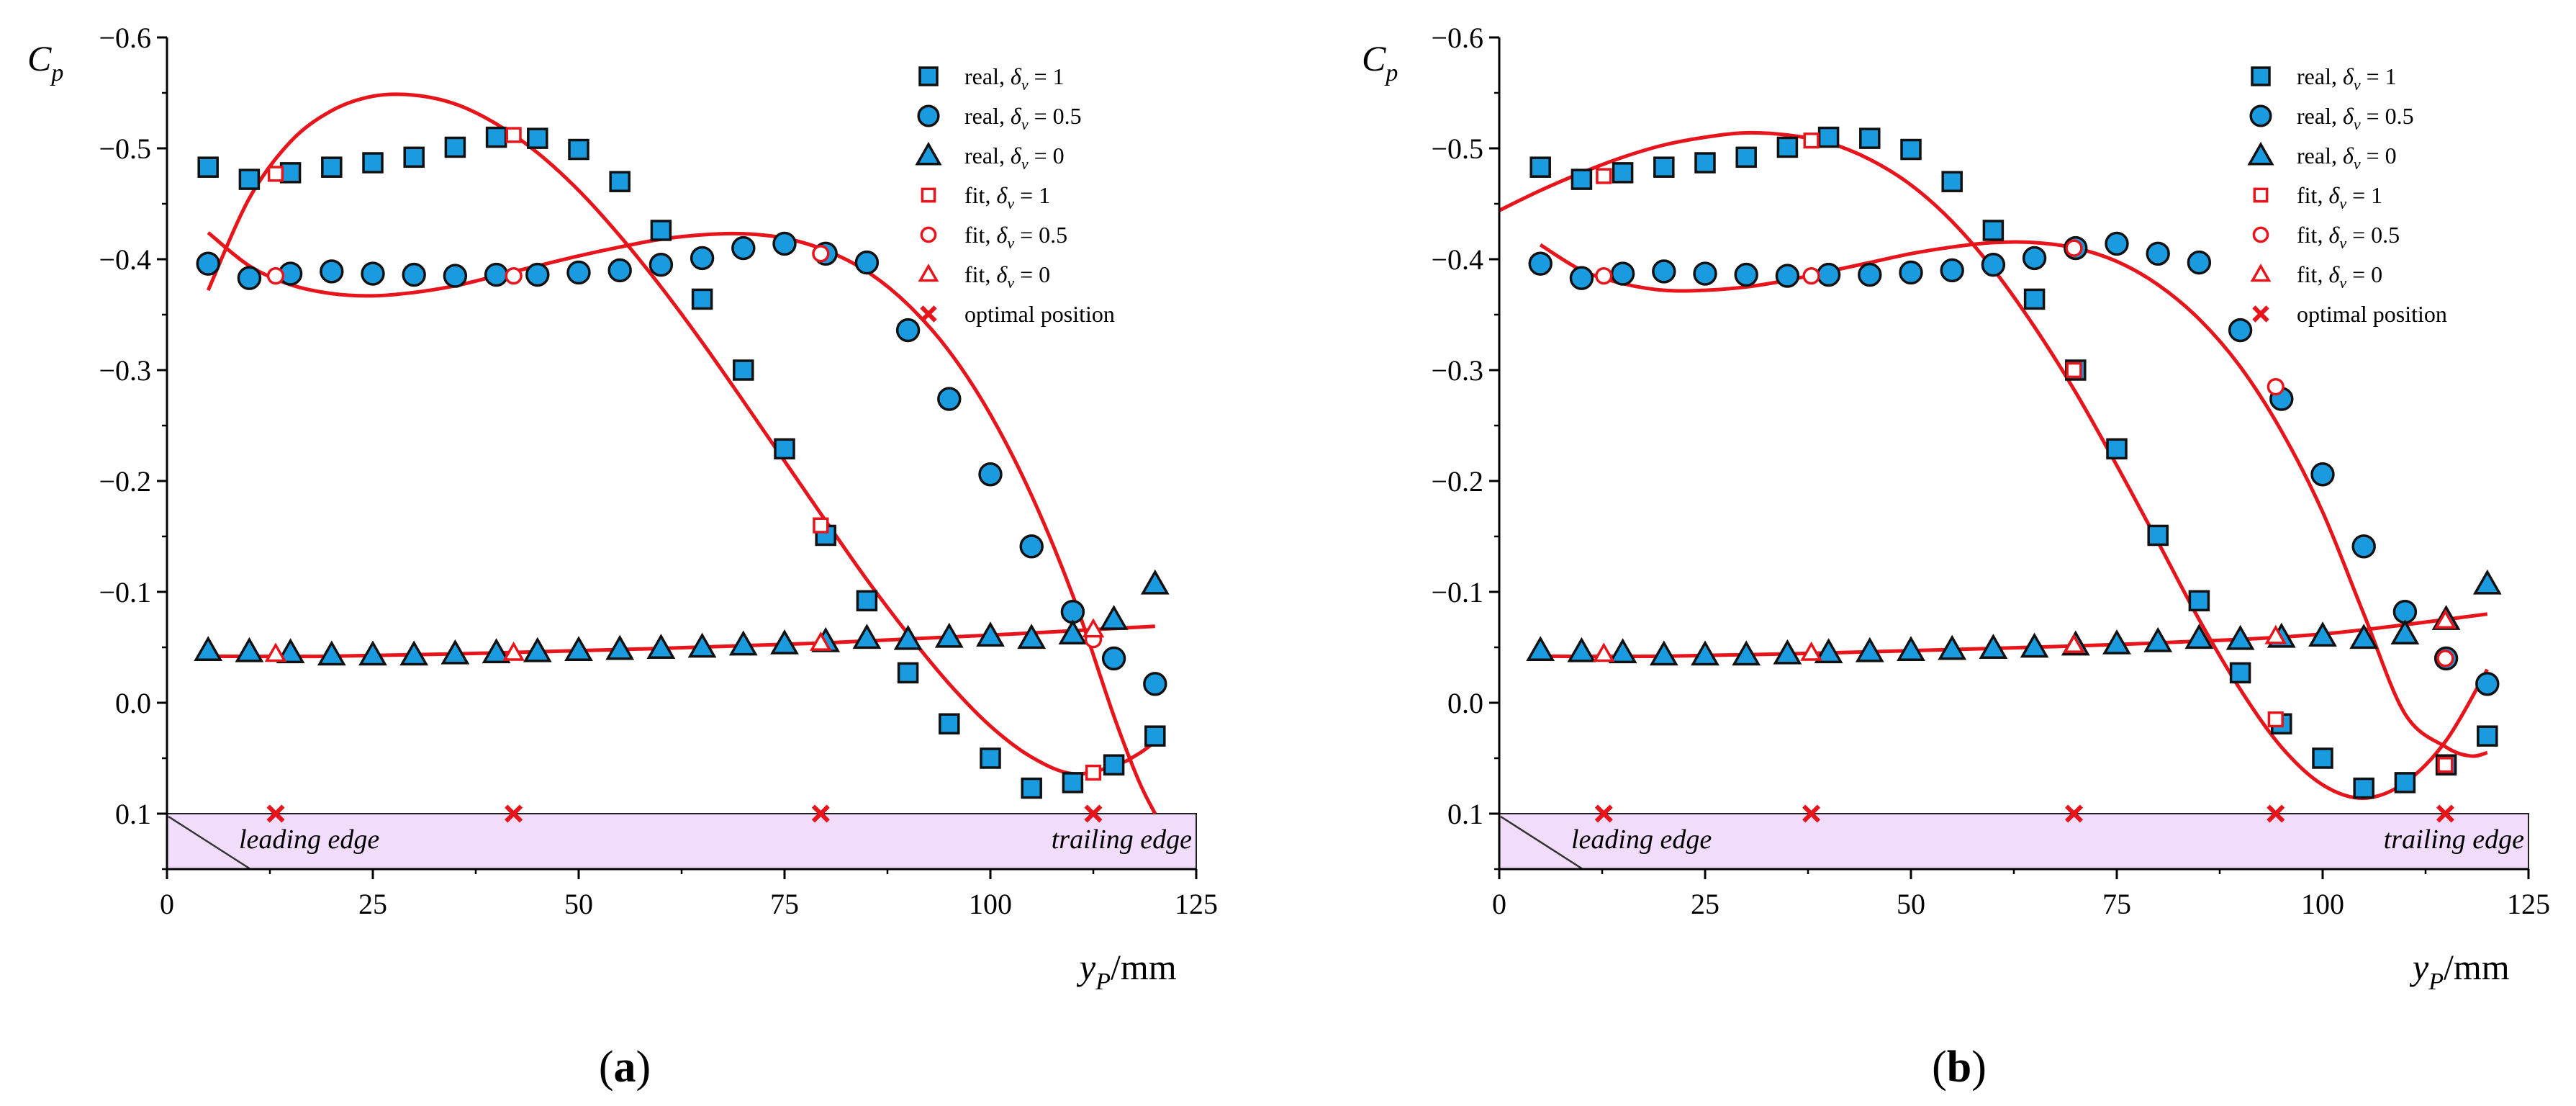  I want to click on series-5-point-2-b, so click(2074, 643).